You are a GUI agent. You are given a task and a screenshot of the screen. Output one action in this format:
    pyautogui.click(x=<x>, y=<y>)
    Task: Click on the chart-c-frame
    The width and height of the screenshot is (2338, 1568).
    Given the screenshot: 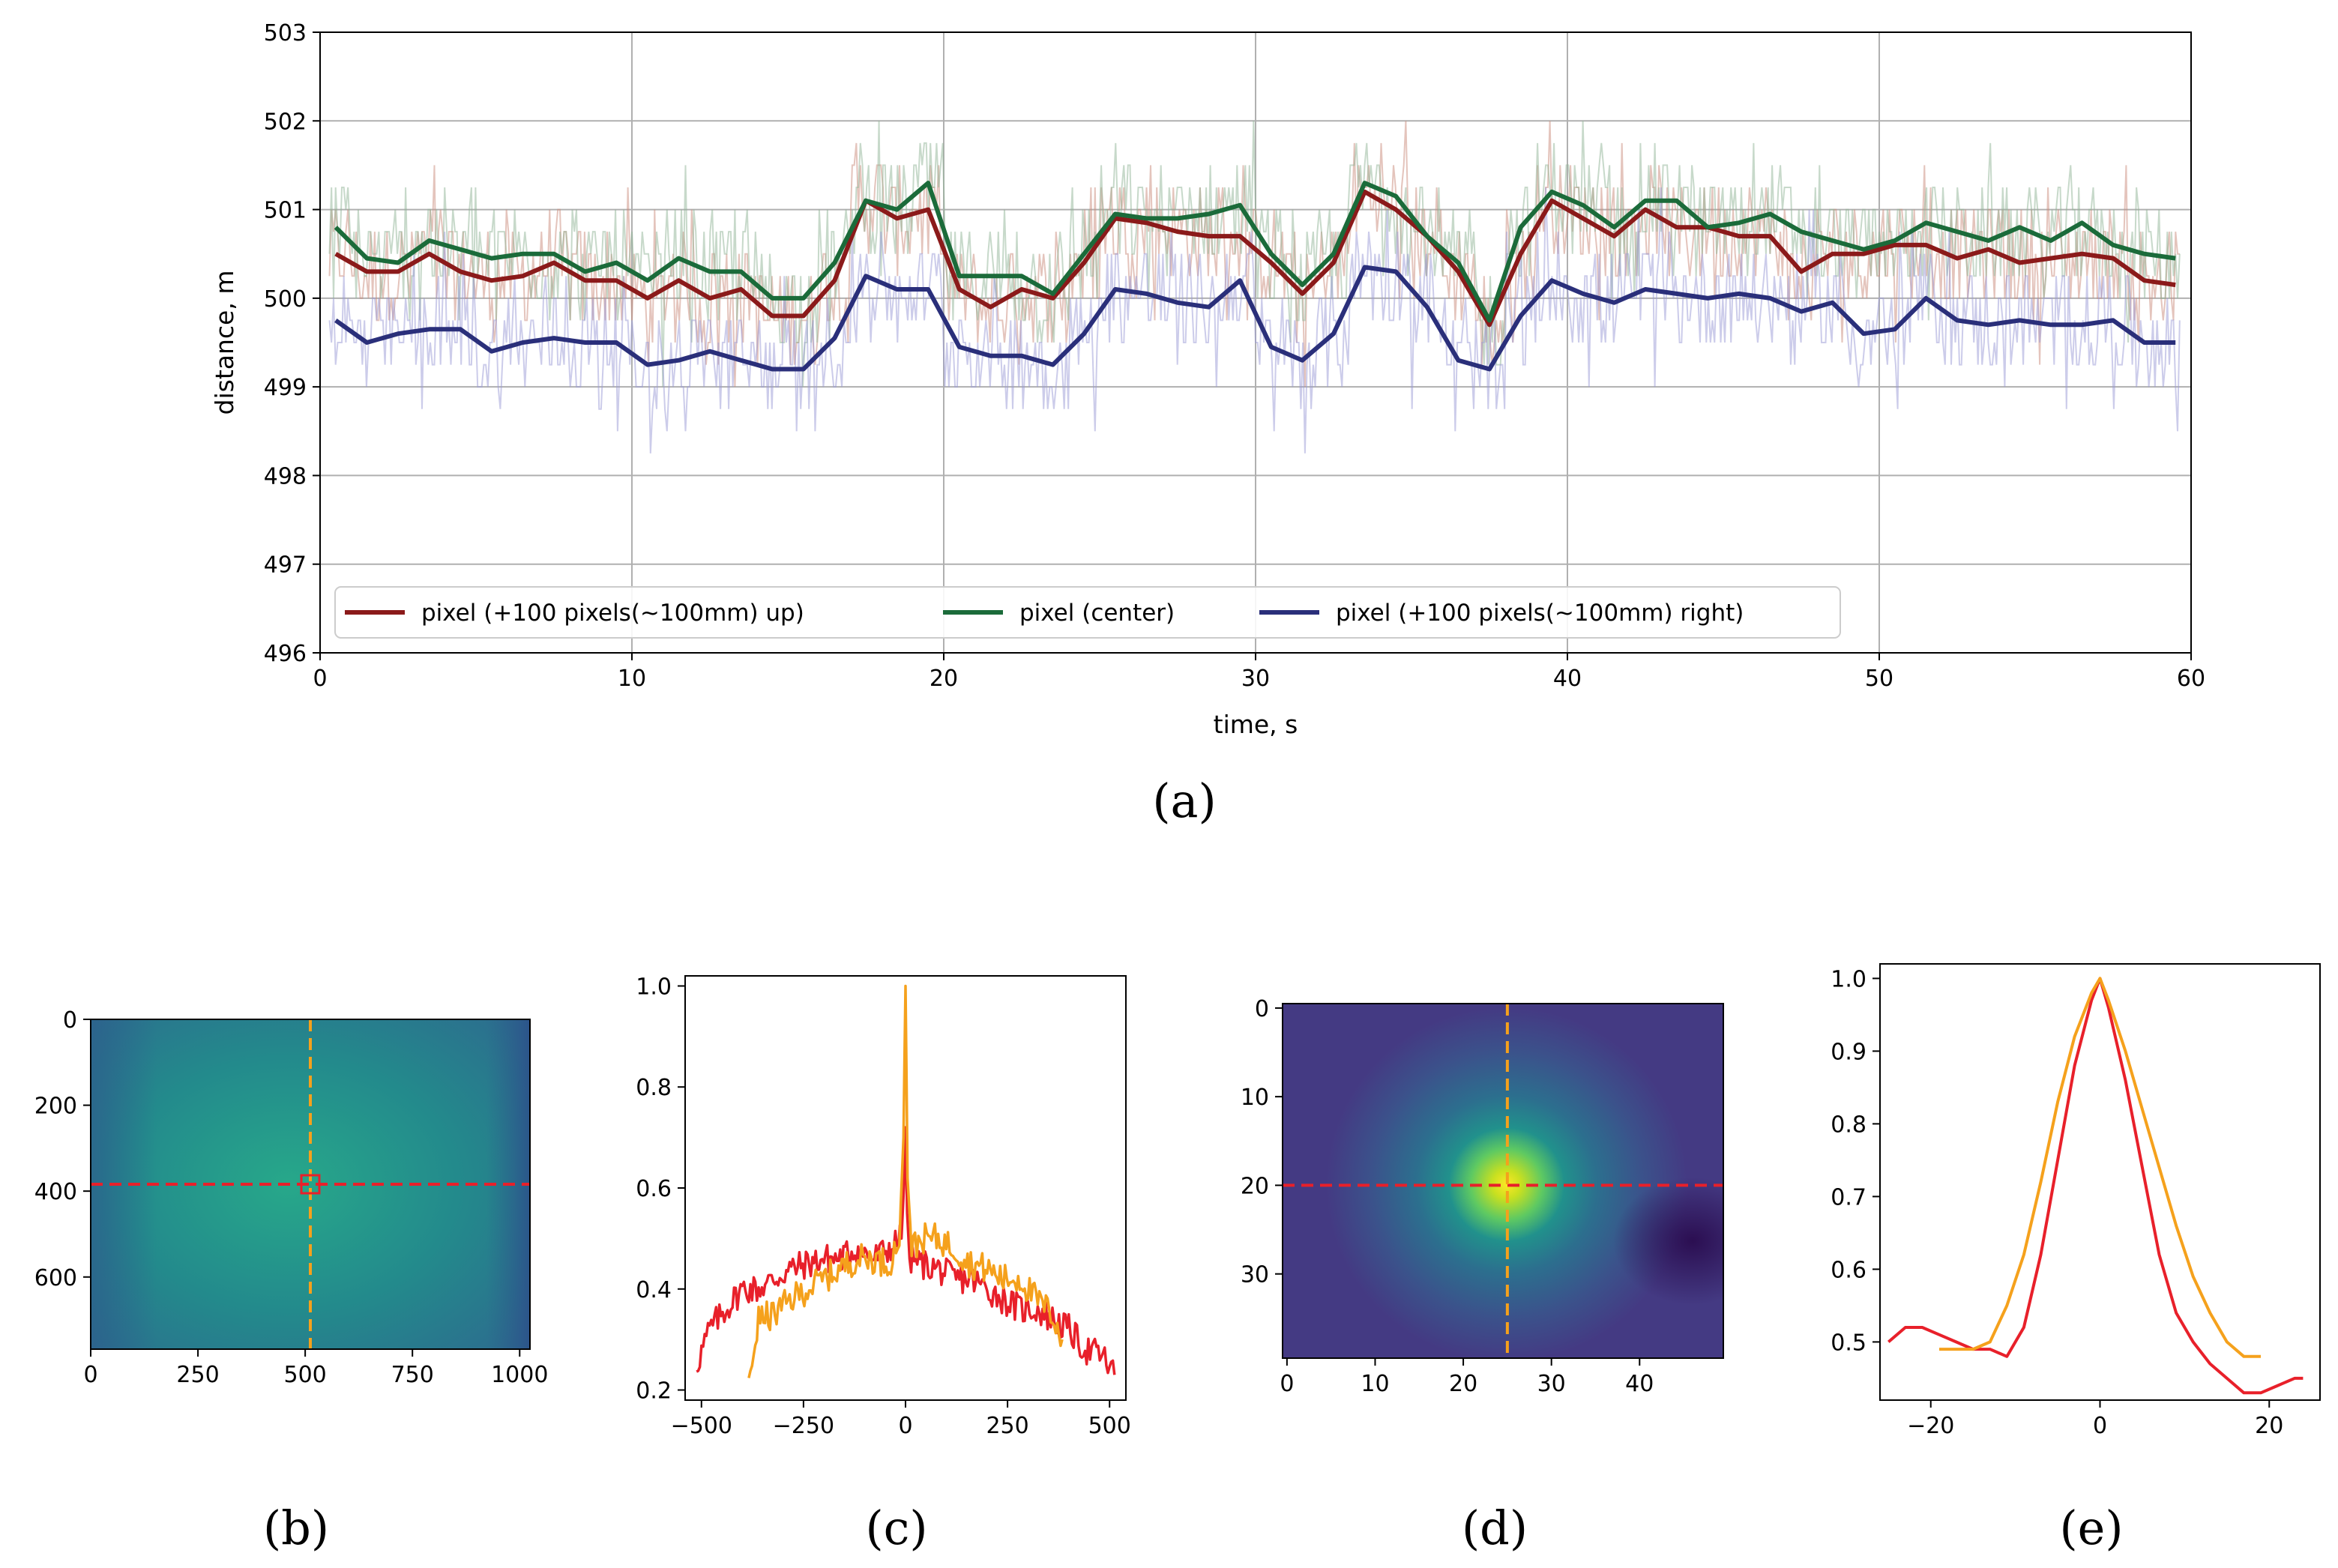 What is the action you would take?
    pyautogui.click(x=905, y=1188)
    